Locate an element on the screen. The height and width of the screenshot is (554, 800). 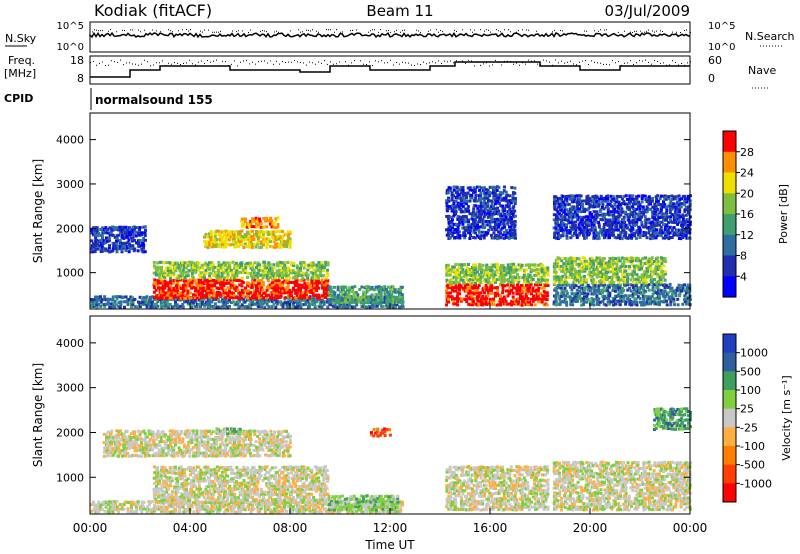
nsky-label: N.Sky is located at coordinates (21, 38).